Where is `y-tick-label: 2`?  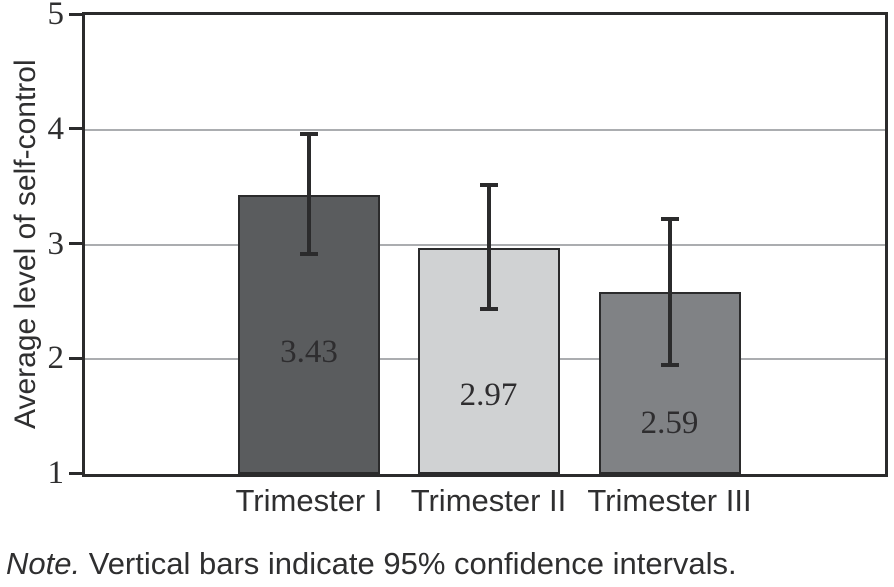 y-tick-label: 2 is located at coordinates (56, 358).